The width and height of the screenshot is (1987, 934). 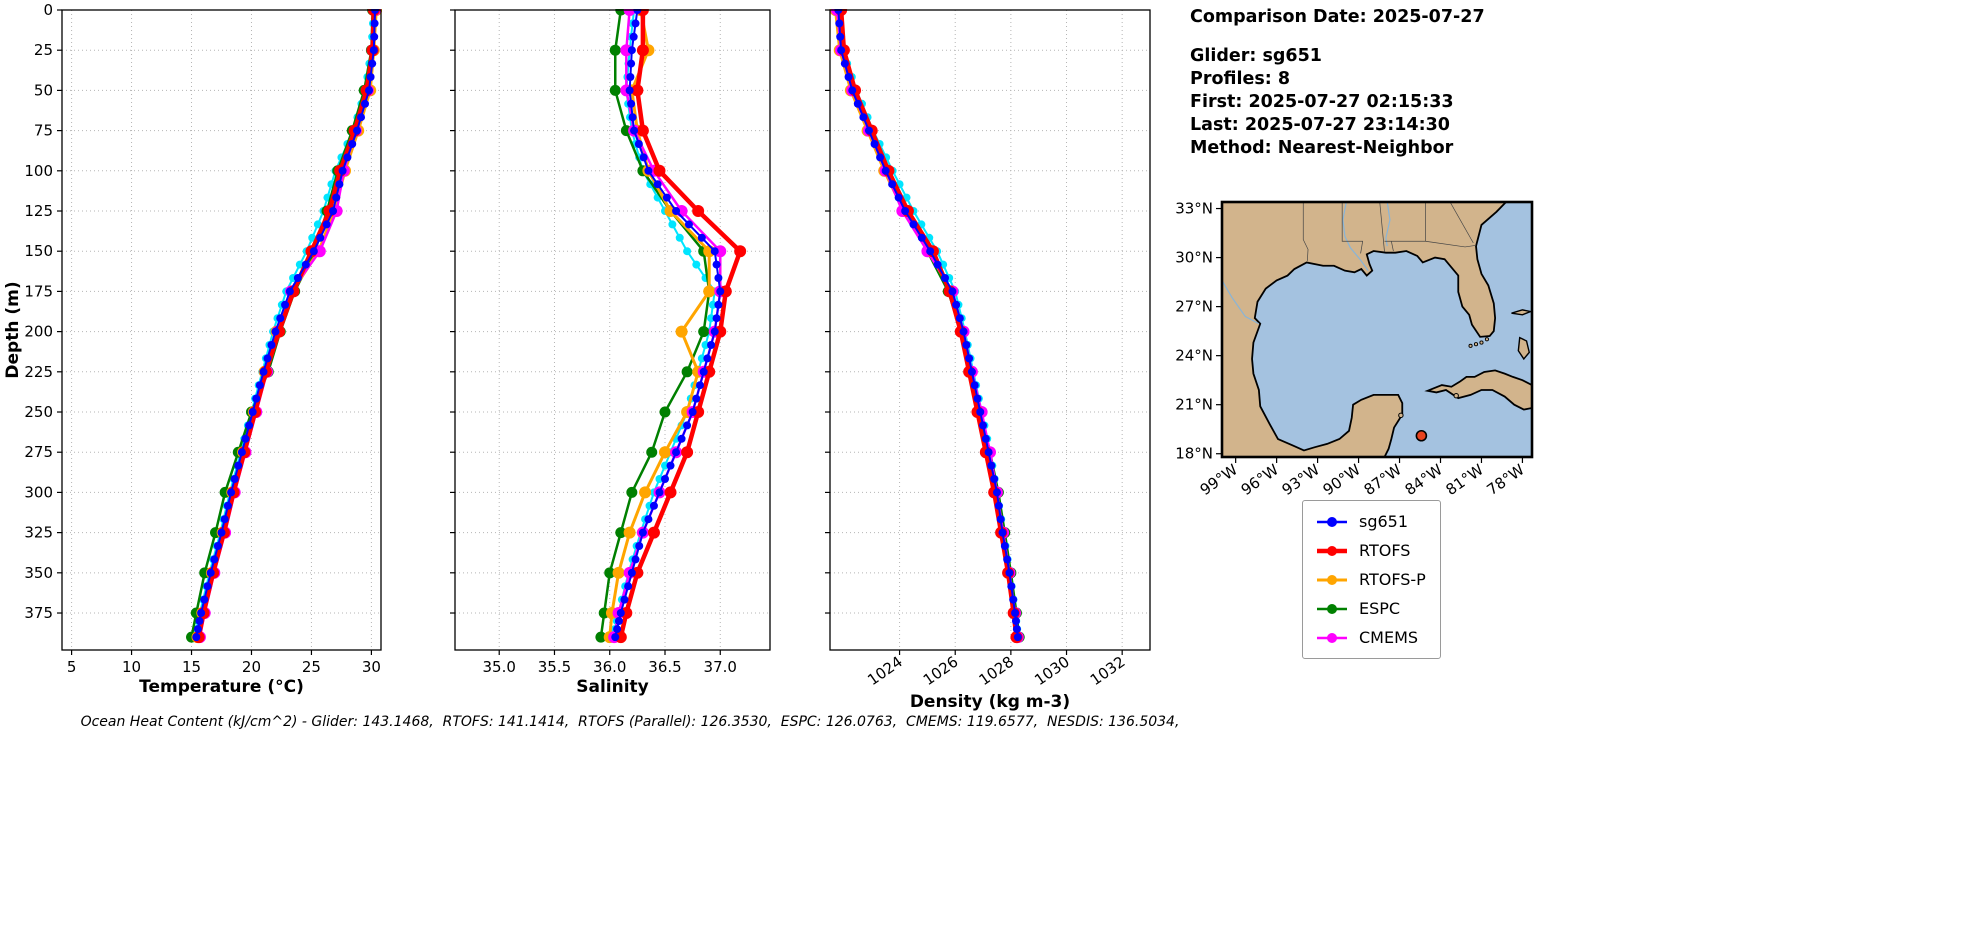 I want to click on first-profile-time: First: 2025-07-27 02:15:33, so click(x=1322, y=102).